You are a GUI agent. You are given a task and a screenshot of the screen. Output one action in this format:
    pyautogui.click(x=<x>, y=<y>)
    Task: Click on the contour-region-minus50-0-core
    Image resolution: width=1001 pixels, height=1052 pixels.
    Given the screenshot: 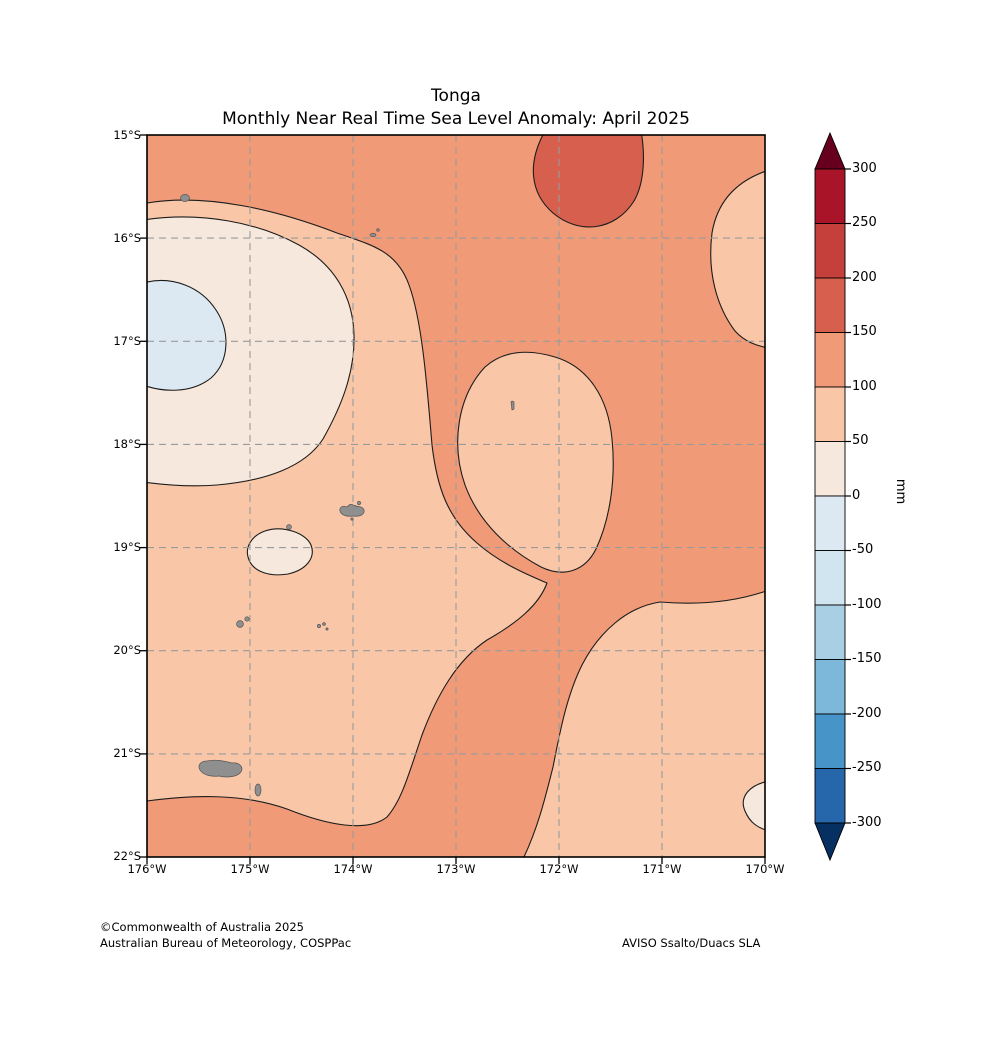 What is the action you would take?
    pyautogui.click(x=187, y=335)
    